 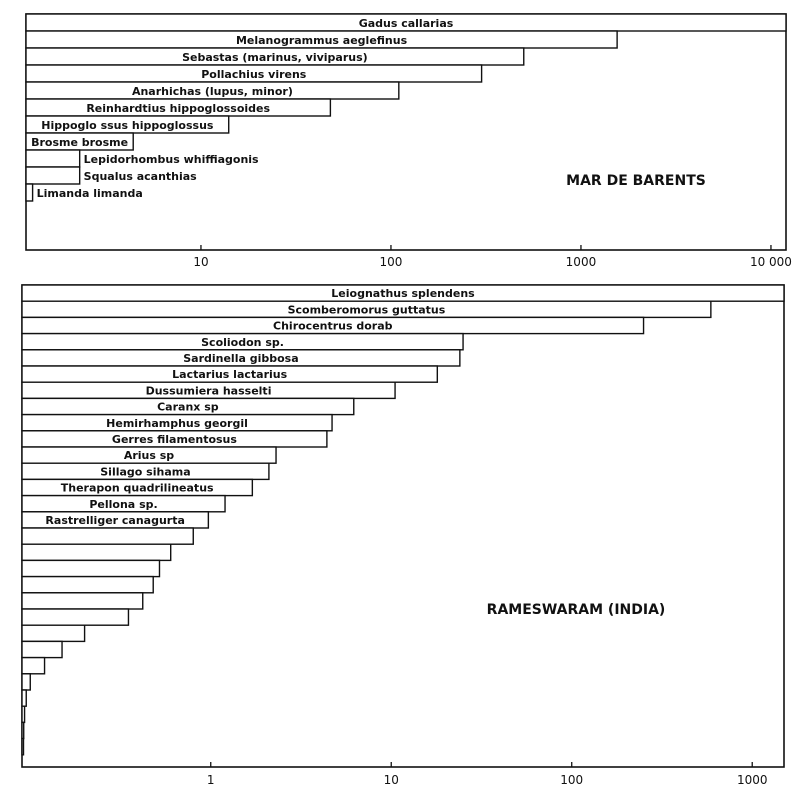 I want to click on rameswaram-tick-label: 1000, so click(x=752, y=780).